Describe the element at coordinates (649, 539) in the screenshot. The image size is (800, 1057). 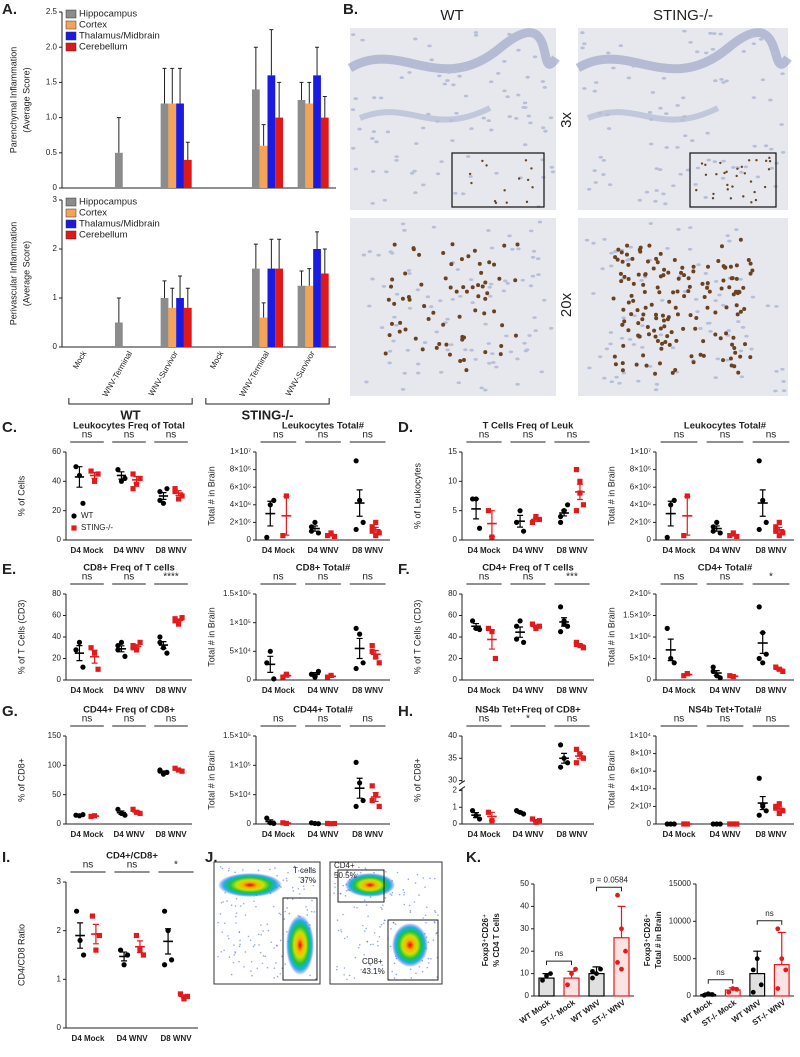
I see `y-tick-label: 0` at that location.